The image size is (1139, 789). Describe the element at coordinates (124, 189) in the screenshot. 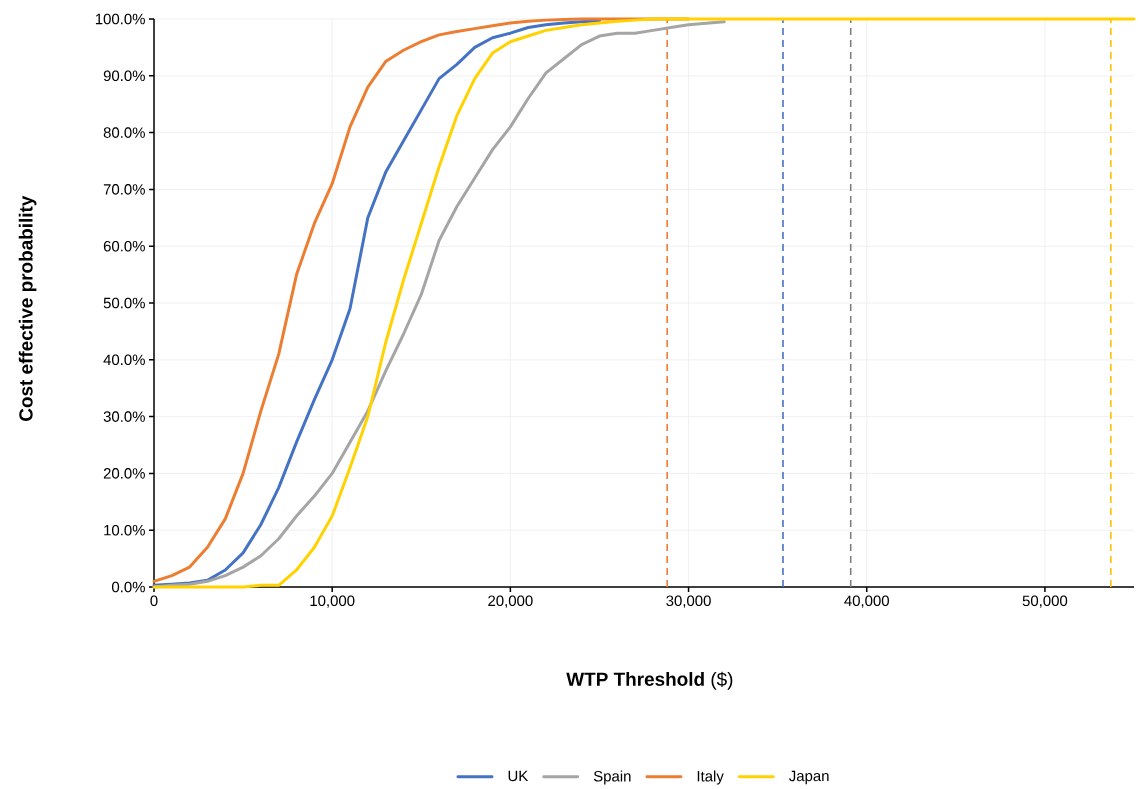

I see `y-tick-label: 70.0%` at that location.